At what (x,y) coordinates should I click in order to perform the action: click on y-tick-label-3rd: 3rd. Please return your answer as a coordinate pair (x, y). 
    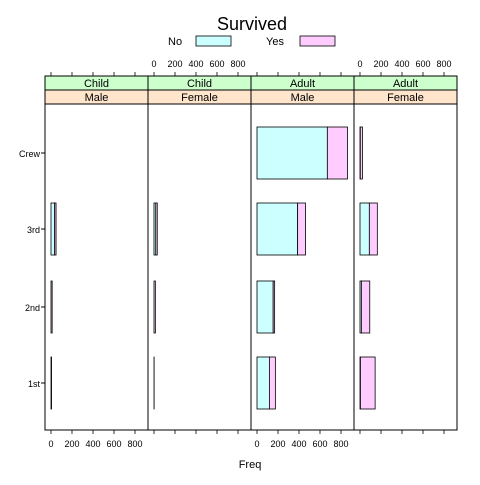
    Looking at the image, I should click on (33, 230).